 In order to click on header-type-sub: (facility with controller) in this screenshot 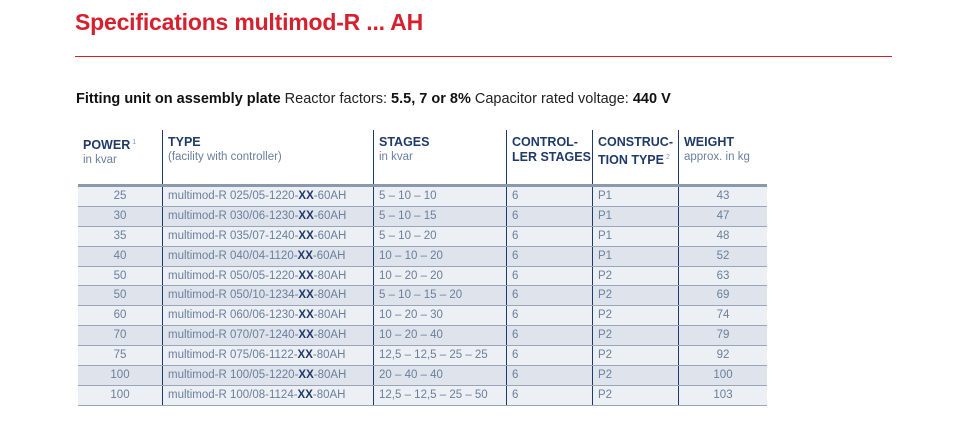, I will do `click(225, 157)`.